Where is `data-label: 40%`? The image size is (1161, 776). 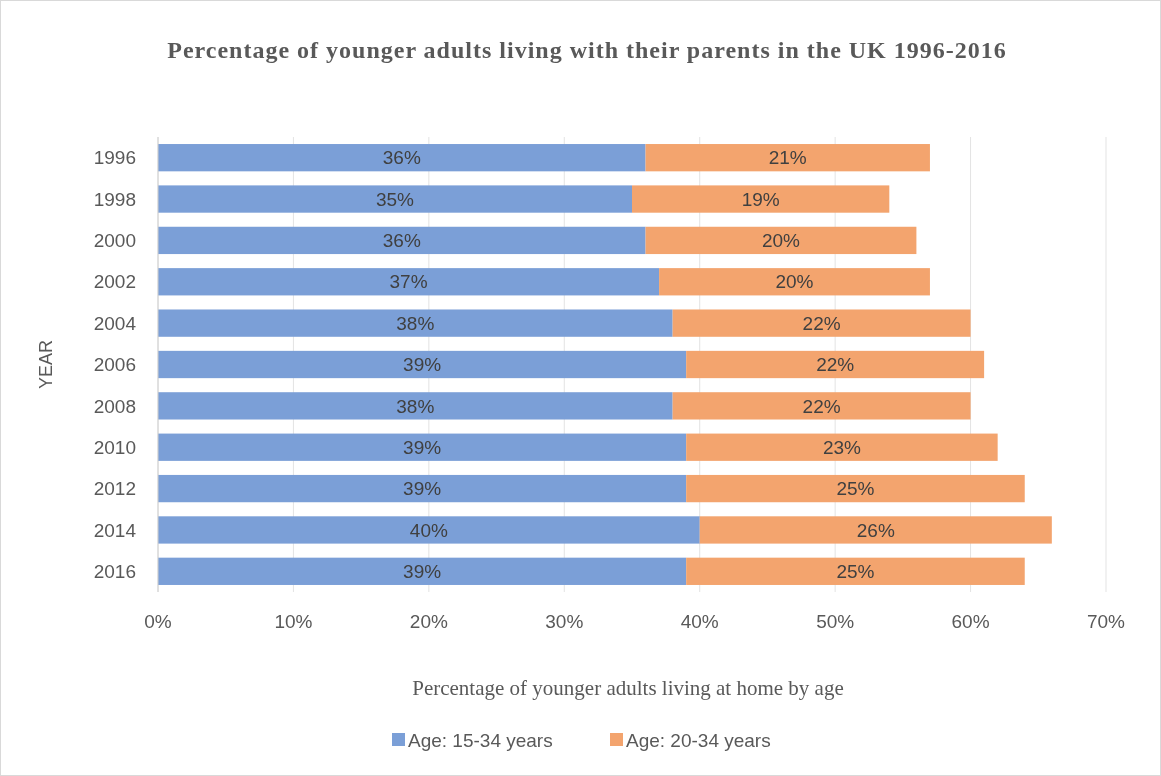 data-label: 40% is located at coordinates (428, 530).